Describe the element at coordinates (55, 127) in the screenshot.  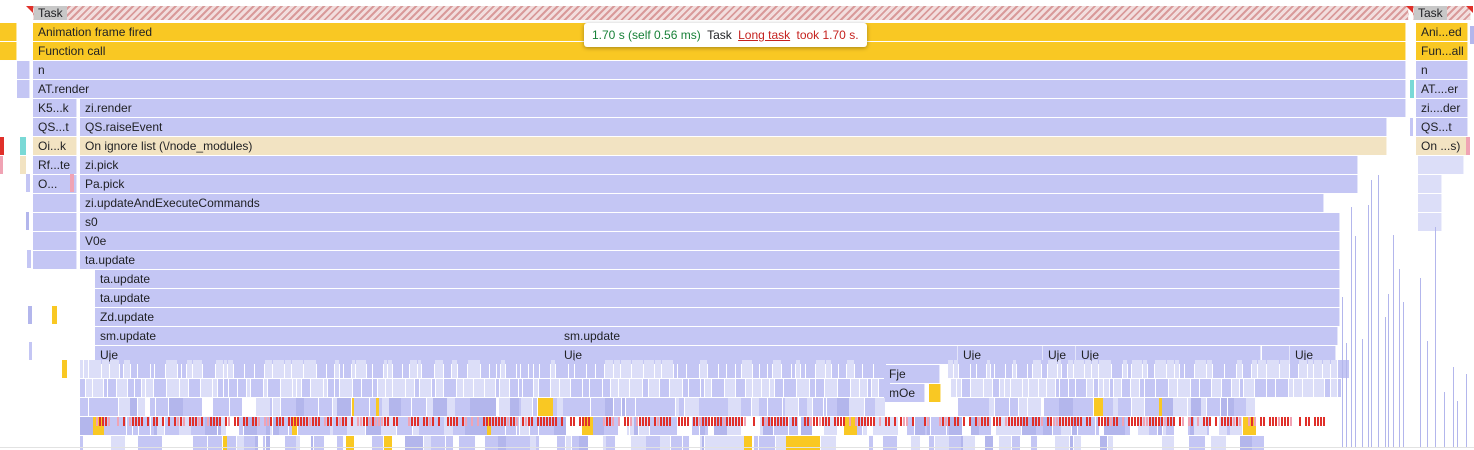
I see `flame-frame: QS...t` at that location.